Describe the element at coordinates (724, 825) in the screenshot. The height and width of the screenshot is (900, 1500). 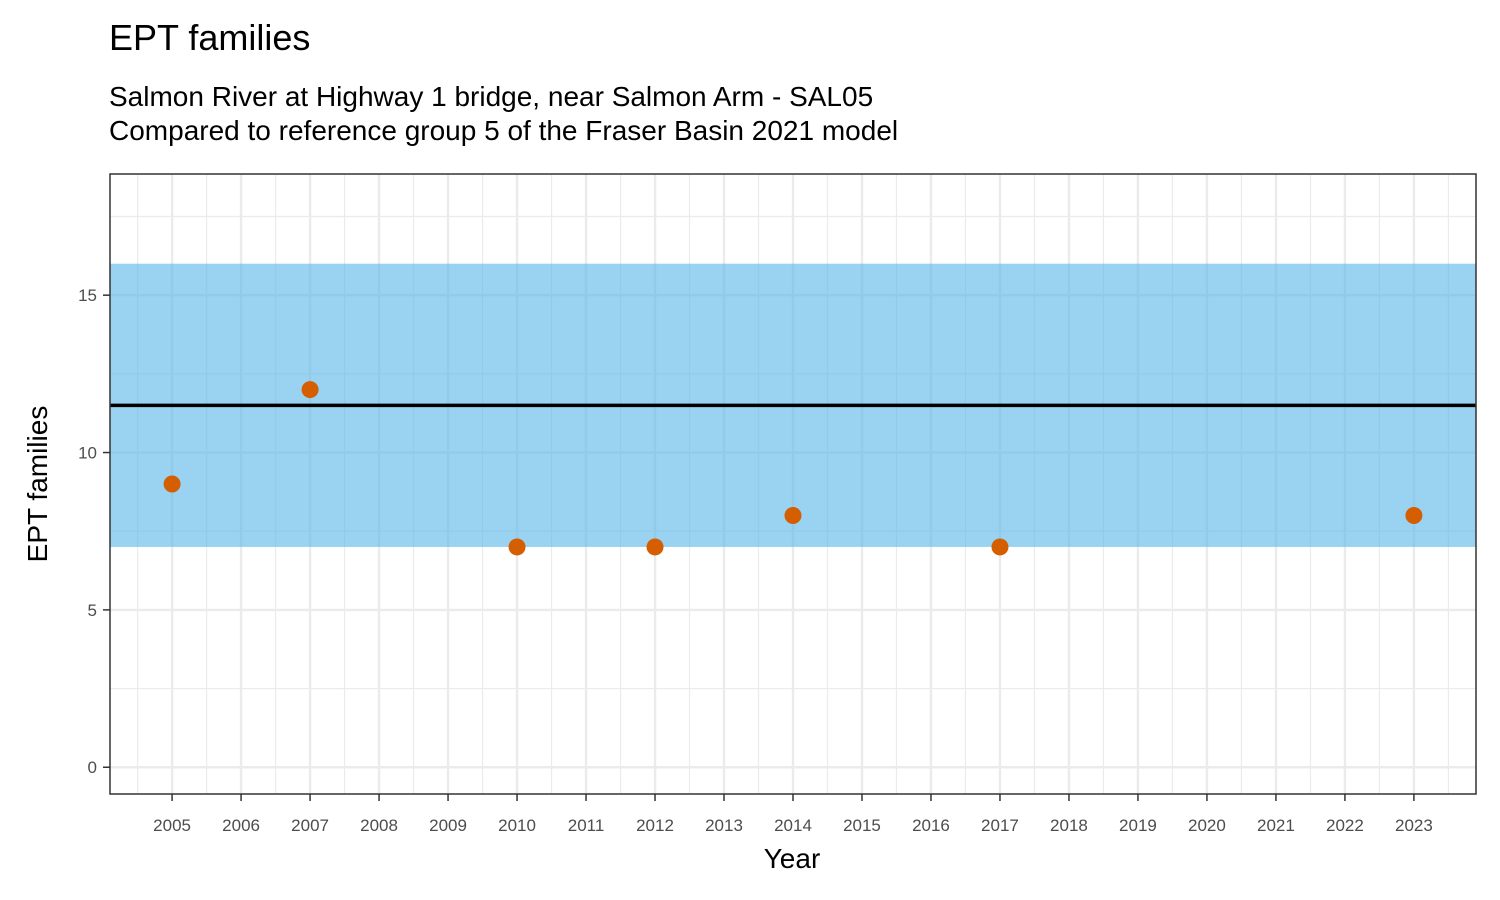
I see `x-tick-label: 2013` at that location.